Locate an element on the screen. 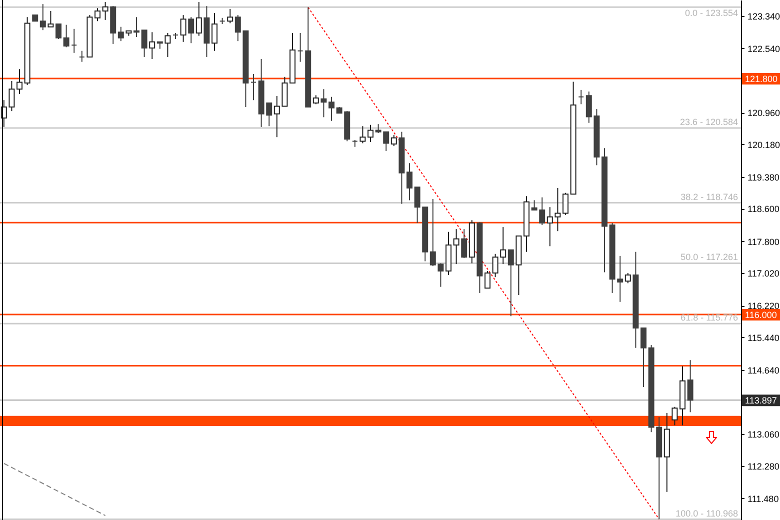 The image size is (780, 520). annotation: 0.0 - 123.554 is located at coordinates (711, 13).